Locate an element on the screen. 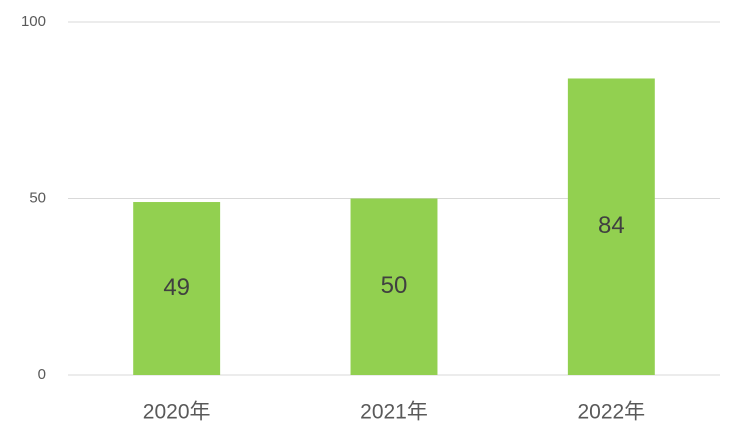  x-tick-label: 2020年 is located at coordinates (177, 412).